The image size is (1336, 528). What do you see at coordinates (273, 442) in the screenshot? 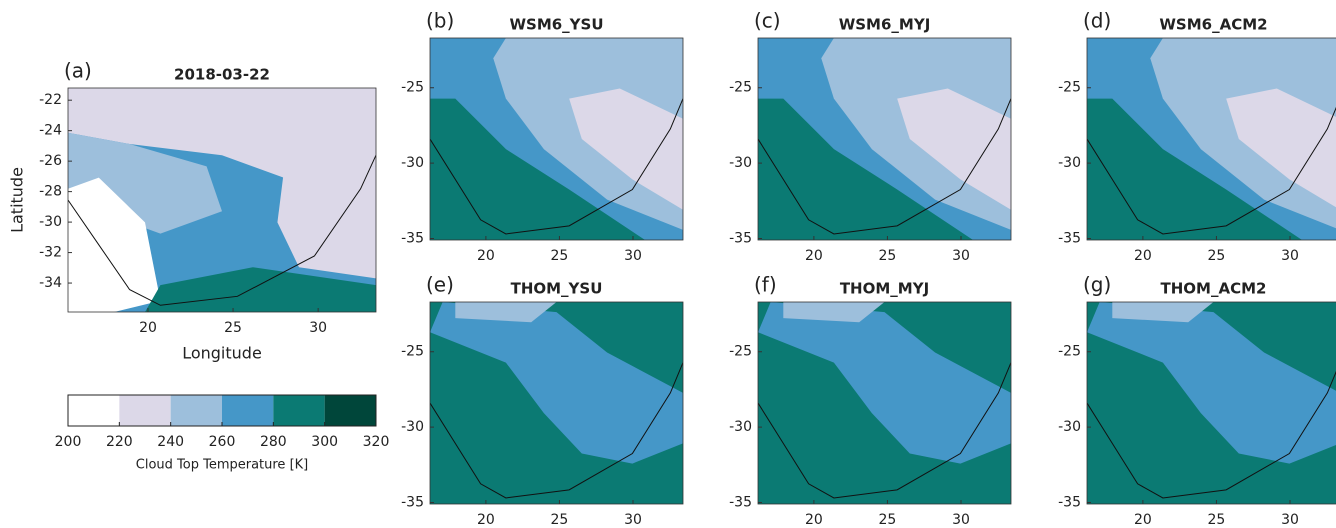
I see `colorbar-tick-label: 280` at bounding box center [273, 442].